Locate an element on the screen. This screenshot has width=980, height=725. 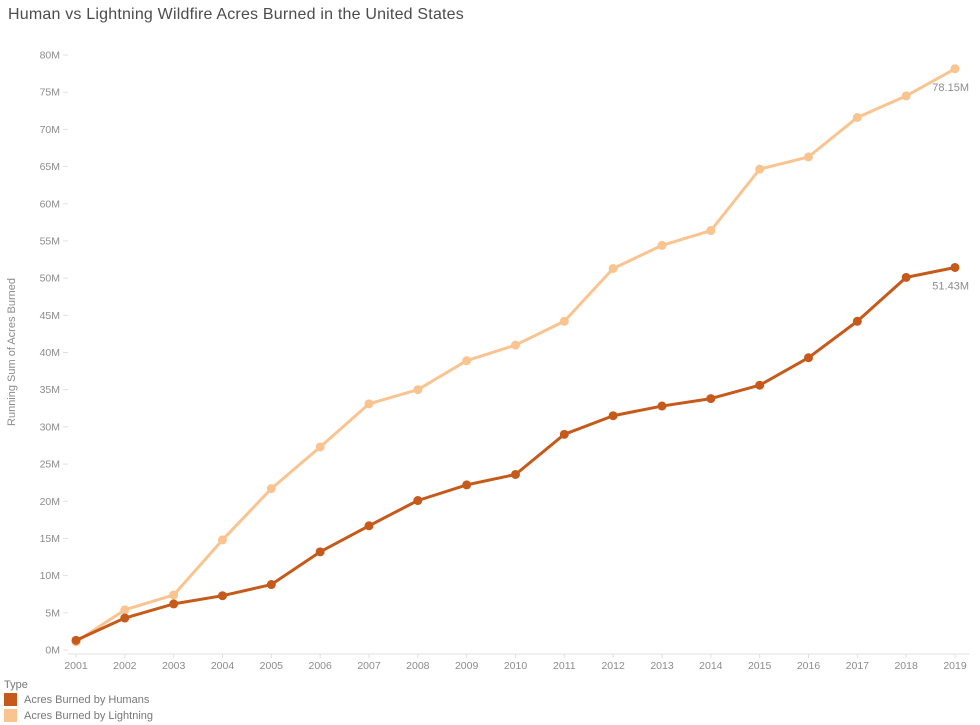
x-tick-label: 2018 is located at coordinates (906, 666).